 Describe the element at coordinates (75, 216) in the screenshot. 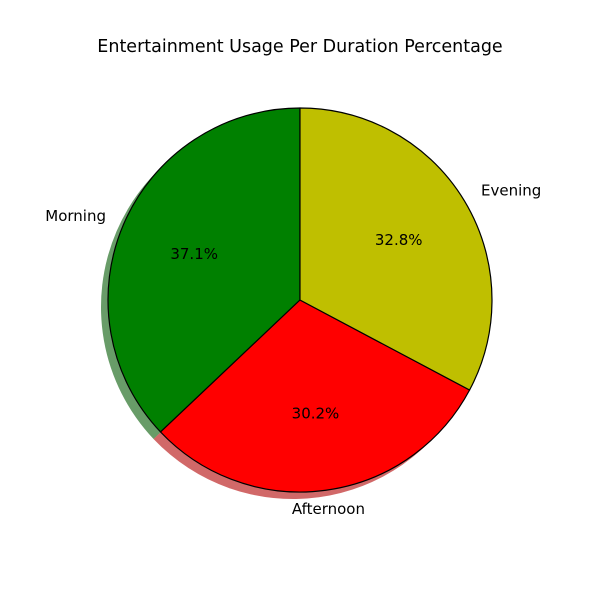

I see `slice-label-morning: Morning` at that location.